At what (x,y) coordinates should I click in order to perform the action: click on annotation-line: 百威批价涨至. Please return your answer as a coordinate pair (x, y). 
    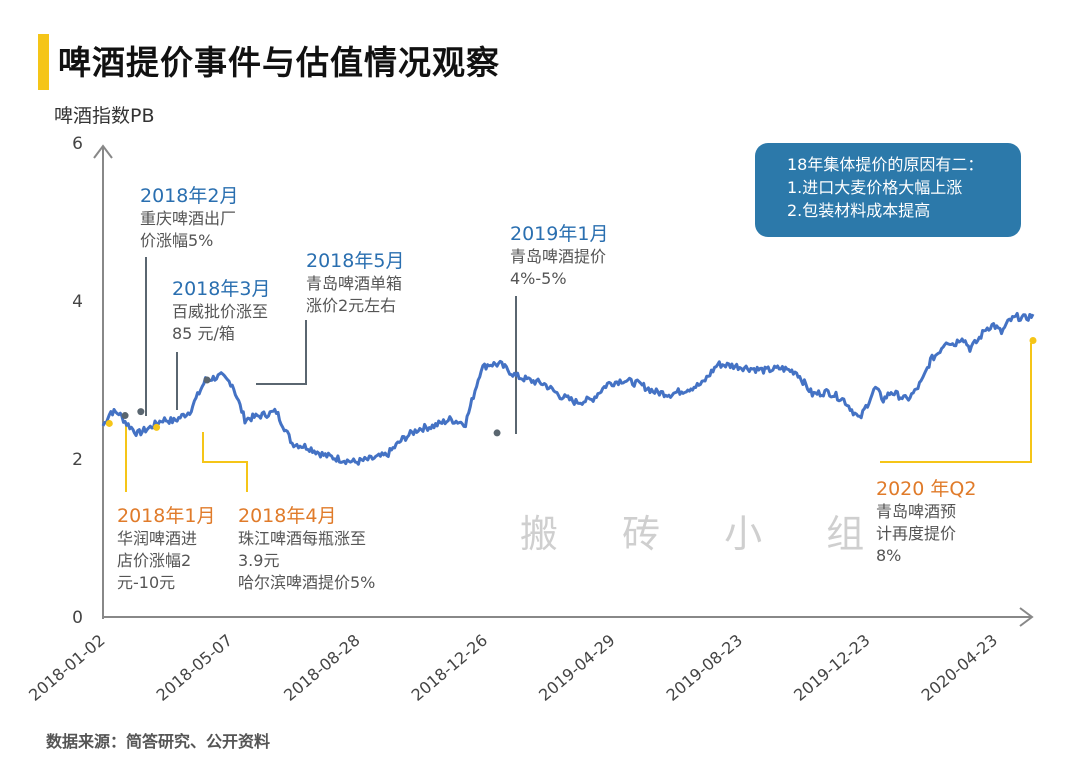
    Looking at the image, I should click on (220, 311).